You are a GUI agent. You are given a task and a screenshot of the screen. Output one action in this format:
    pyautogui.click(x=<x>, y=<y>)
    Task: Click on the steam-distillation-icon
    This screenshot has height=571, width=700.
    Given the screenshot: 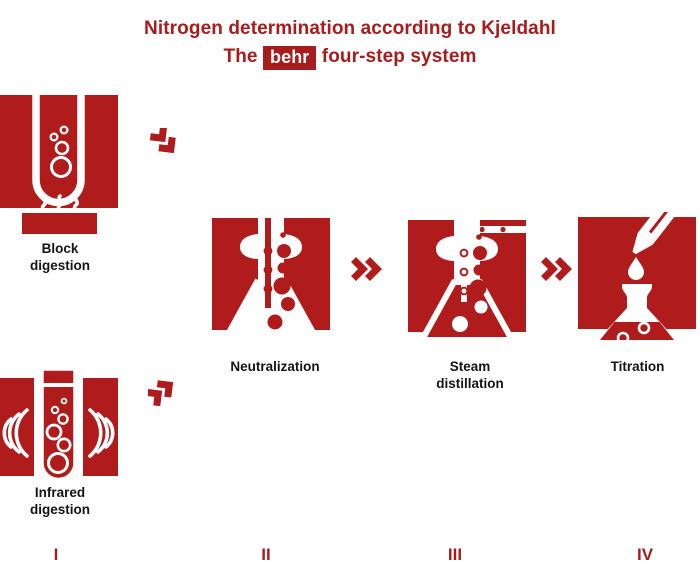 What is the action you would take?
    pyautogui.click(x=472, y=282)
    